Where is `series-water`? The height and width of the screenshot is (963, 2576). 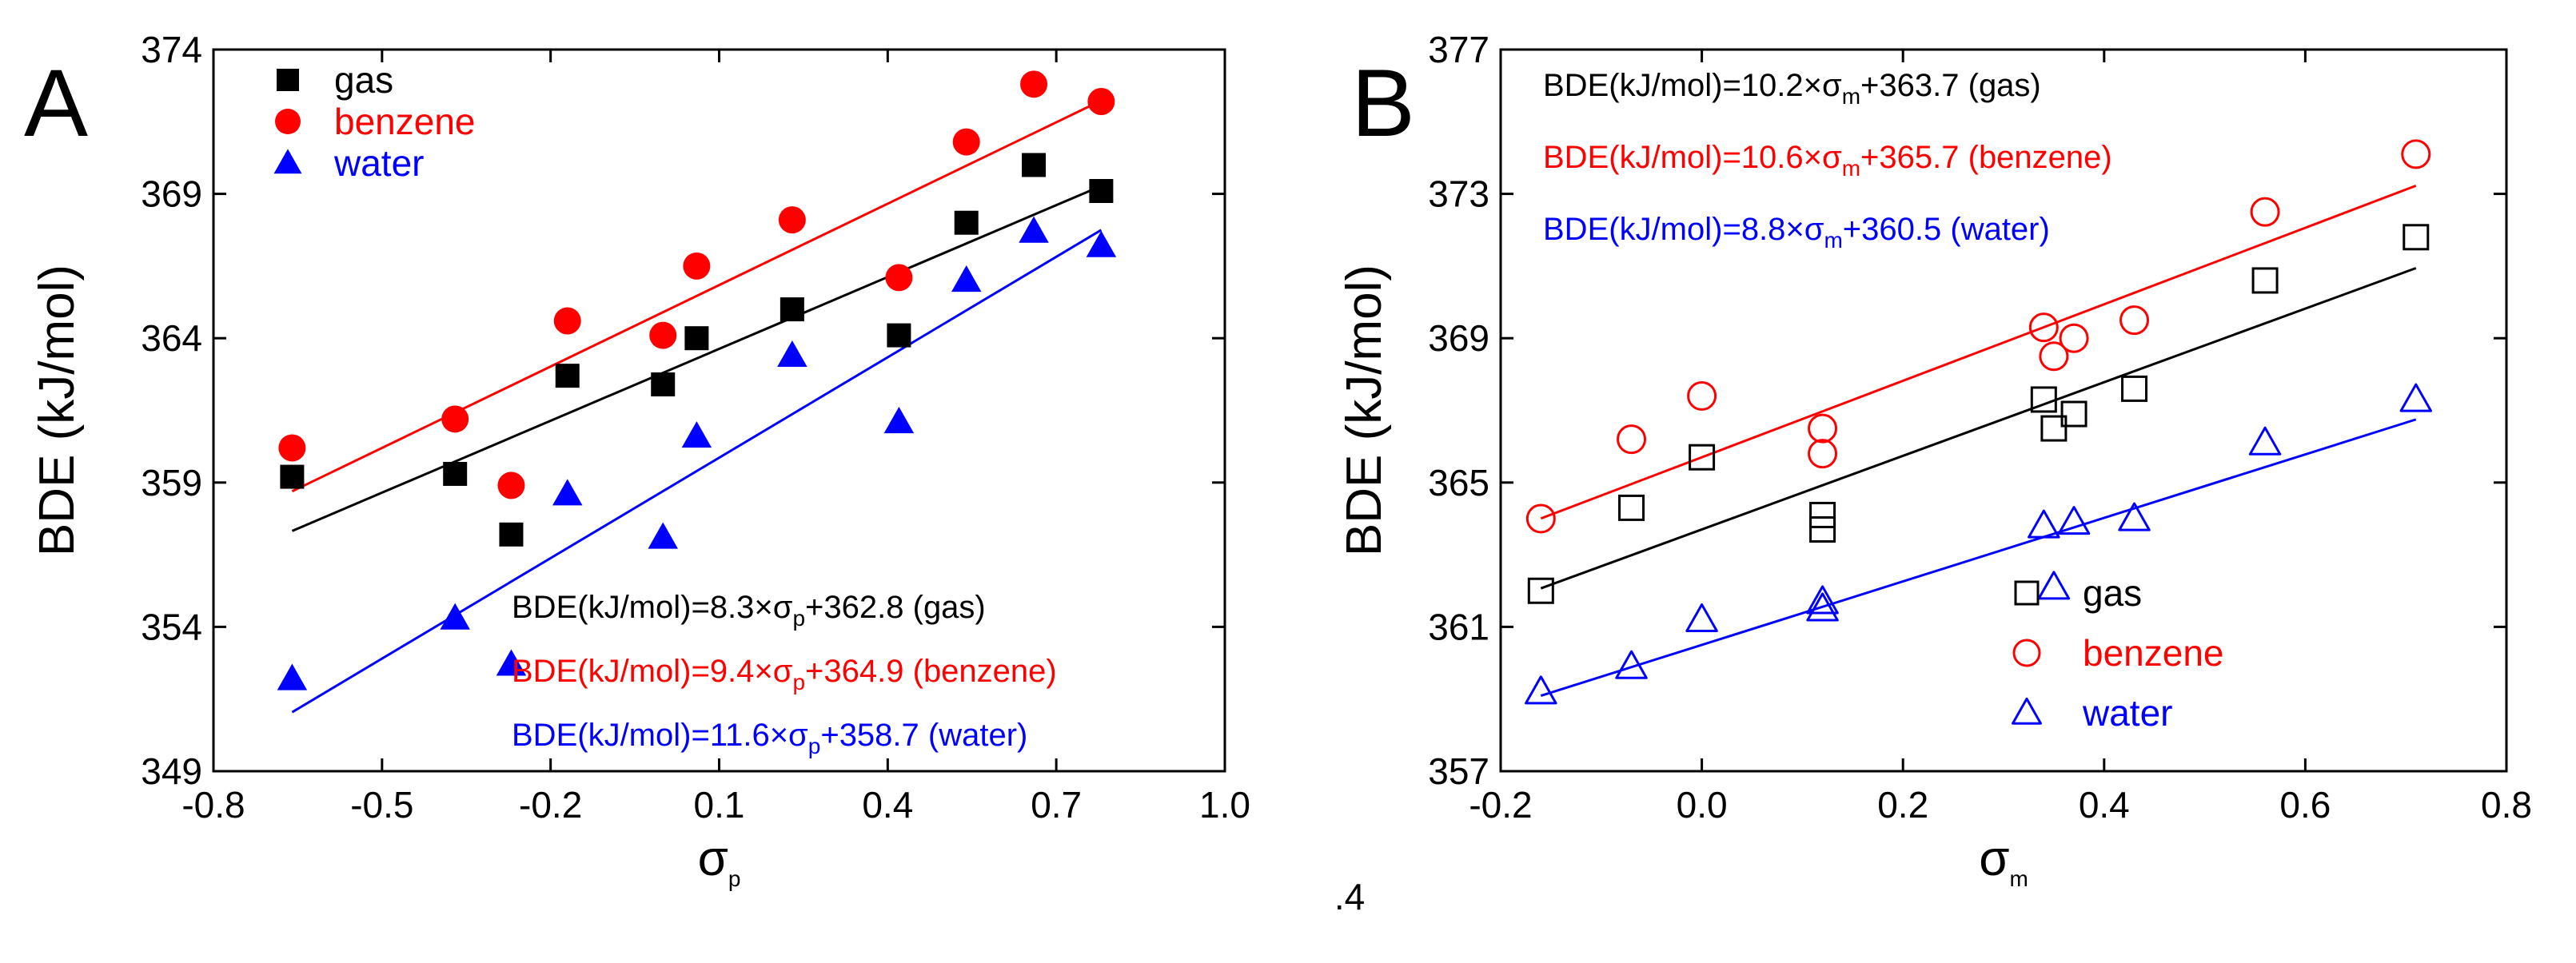 series-water is located at coordinates (1979, 544).